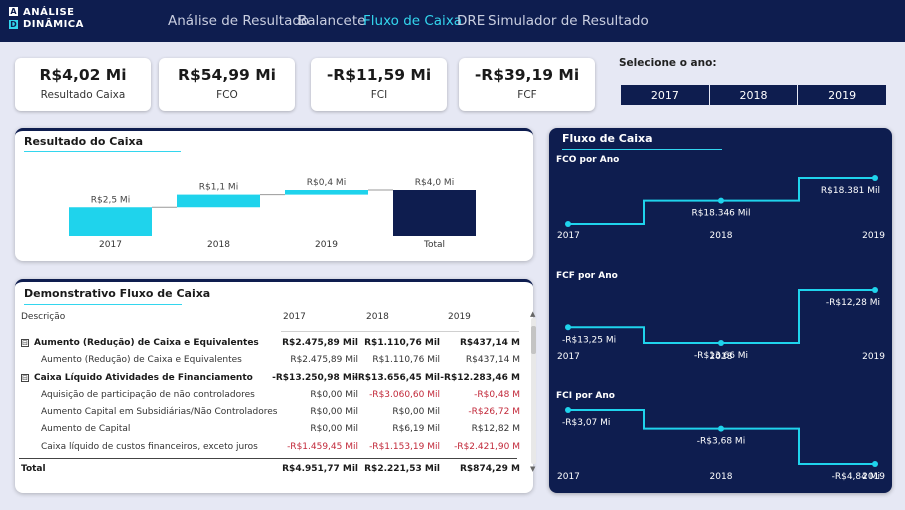 This screenshot has height=510, width=905. I want to click on year-button-2018: 2018, so click(754, 95).